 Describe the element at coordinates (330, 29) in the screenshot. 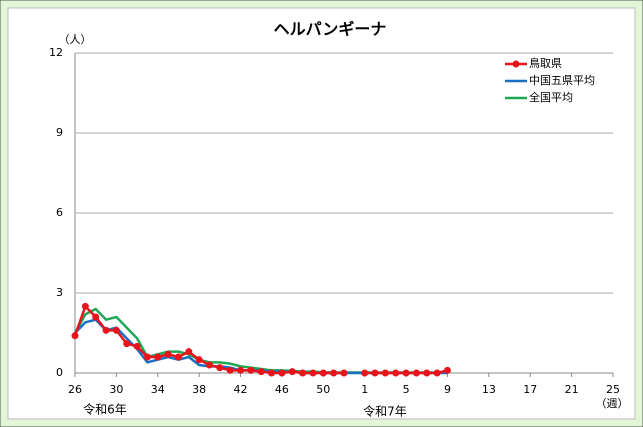

I see `chart-title: ヘルパンギーナ` at that location.